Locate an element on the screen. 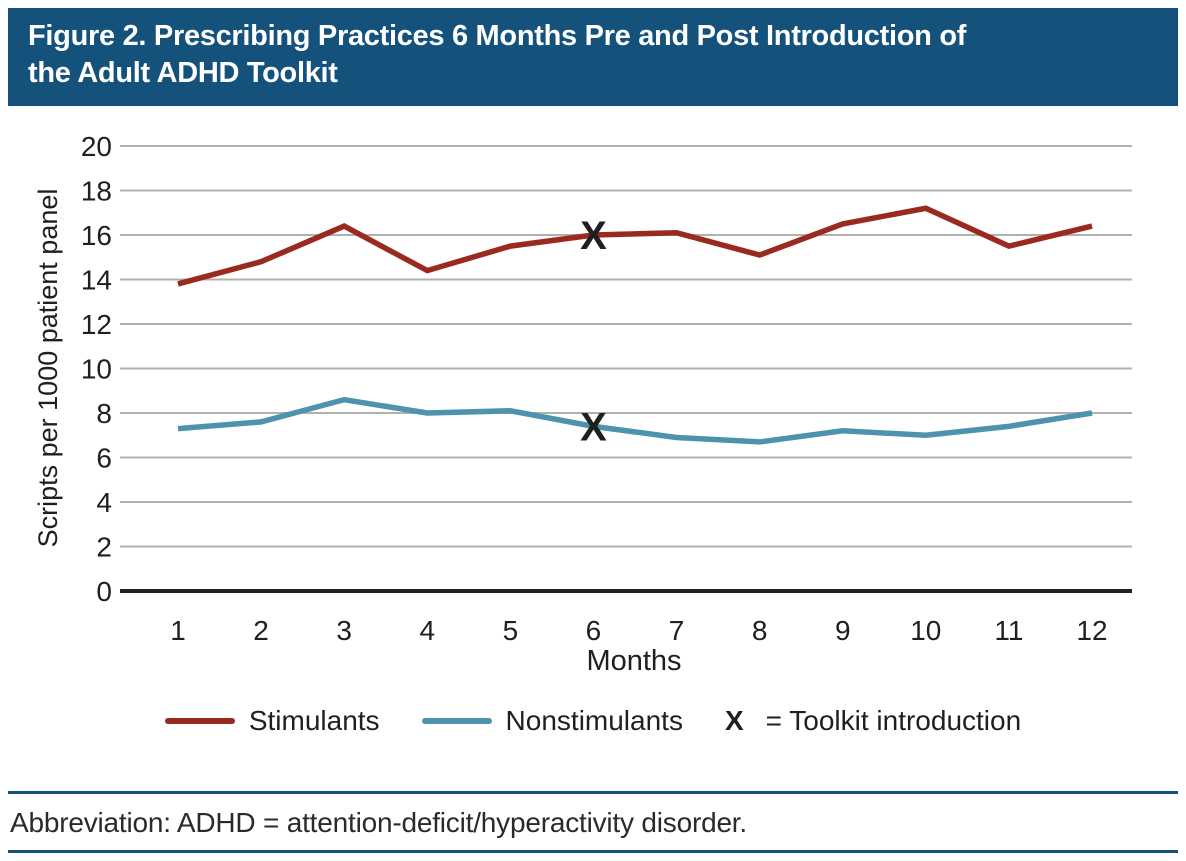 The image size is (1186, 861). x-tick-label: 12 is located at coordinates (1091, 630).